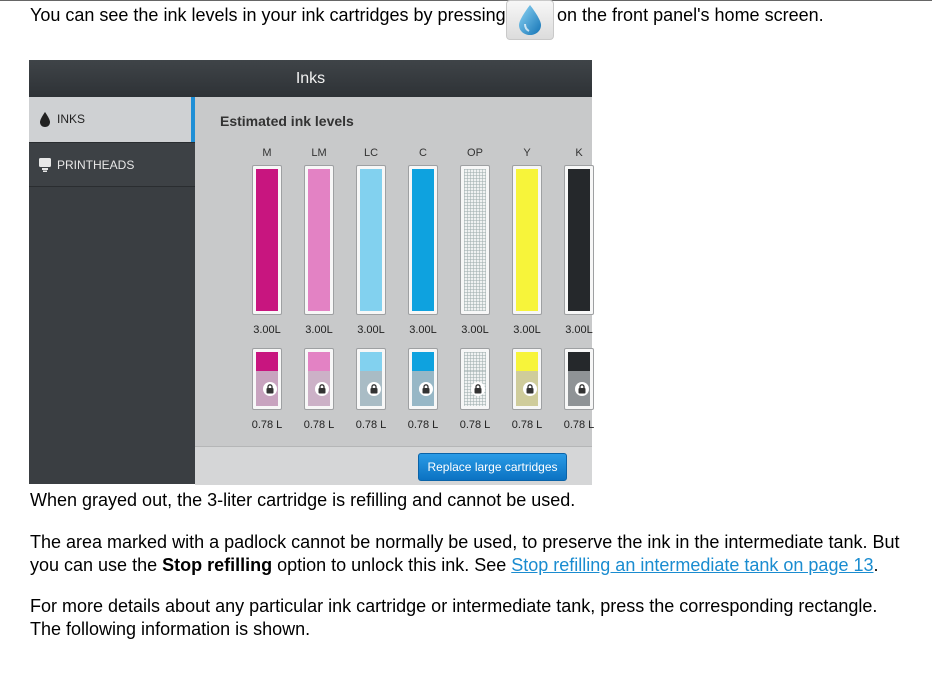  What do you see at coordinates (71, 119) in the screenshot?
I see `sidebar-item-label: INKS` at bounding box center [71, 119].